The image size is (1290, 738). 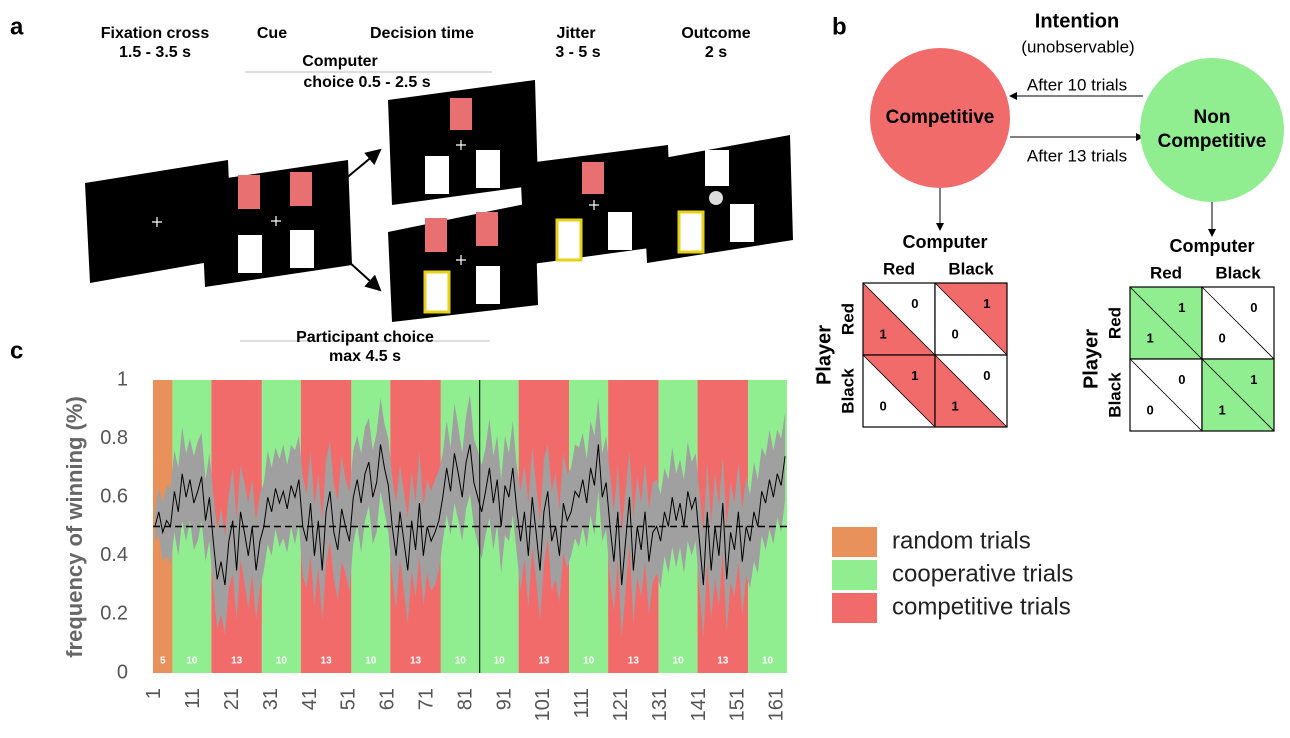 I want to click on legend-label: cooperative trials, so click(x=982, y=573).